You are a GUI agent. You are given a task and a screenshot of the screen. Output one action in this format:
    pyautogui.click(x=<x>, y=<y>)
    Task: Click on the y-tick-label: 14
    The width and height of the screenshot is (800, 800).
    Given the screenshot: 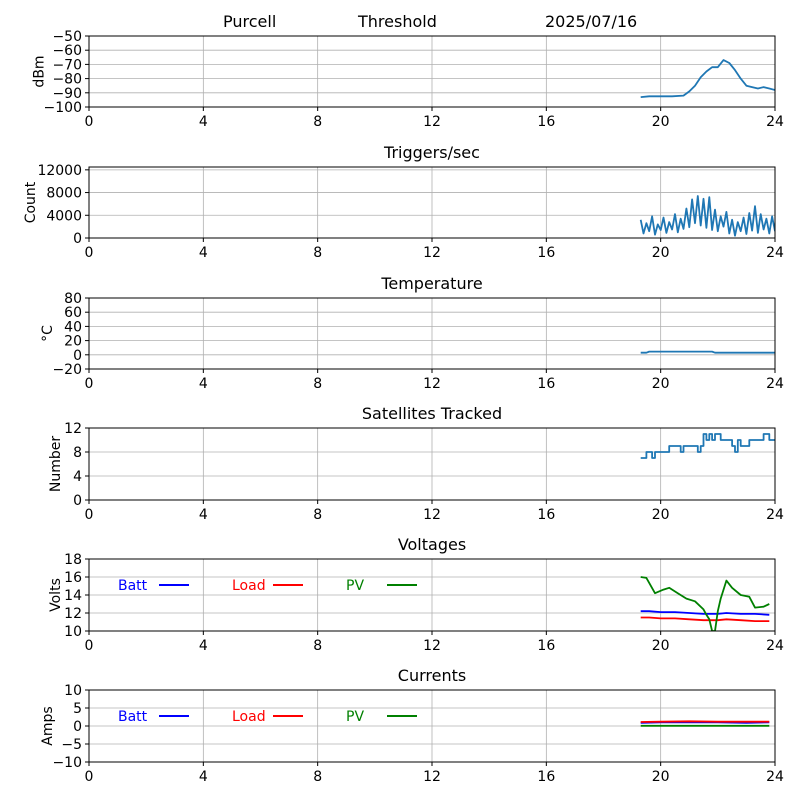 What is the action you would take?
    pyautogui.click(x=73, y=596)
    